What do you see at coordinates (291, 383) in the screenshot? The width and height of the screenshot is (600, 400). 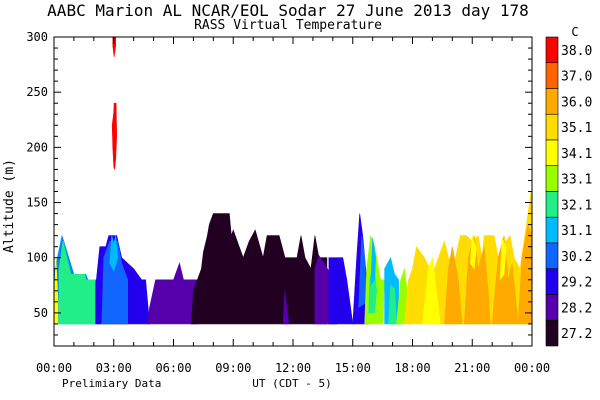 I see `x-axis-label: UT (CDT - 5)` at bounding box center [291, 383].